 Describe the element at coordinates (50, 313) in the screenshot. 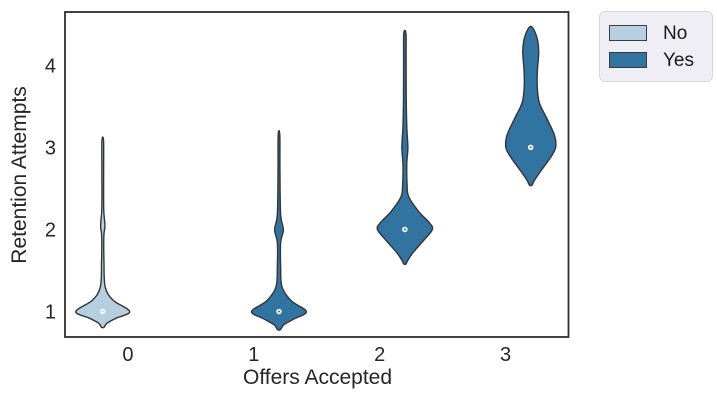

I see `y-tick-label-1: 1` at that location.